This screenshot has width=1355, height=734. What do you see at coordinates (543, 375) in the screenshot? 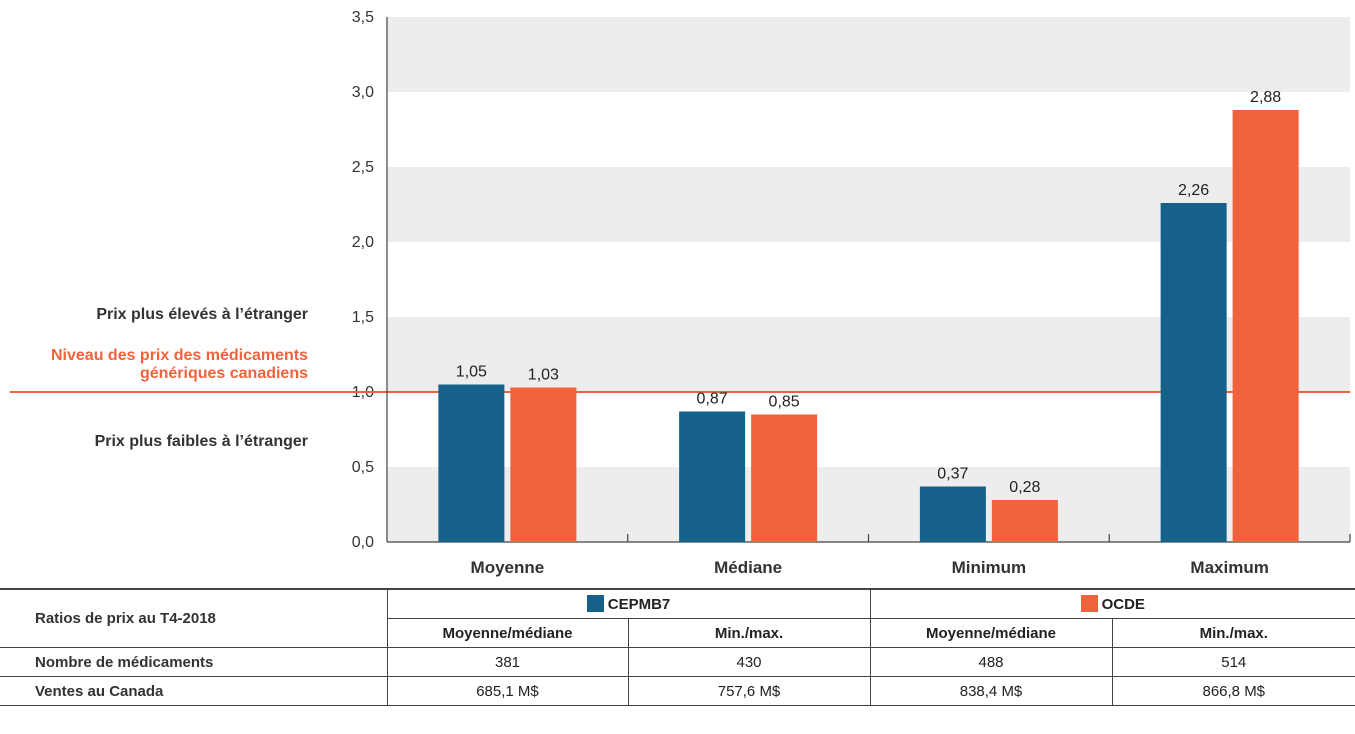
I see `bar-value-label: 1,03` at bounding box center [543, 375].